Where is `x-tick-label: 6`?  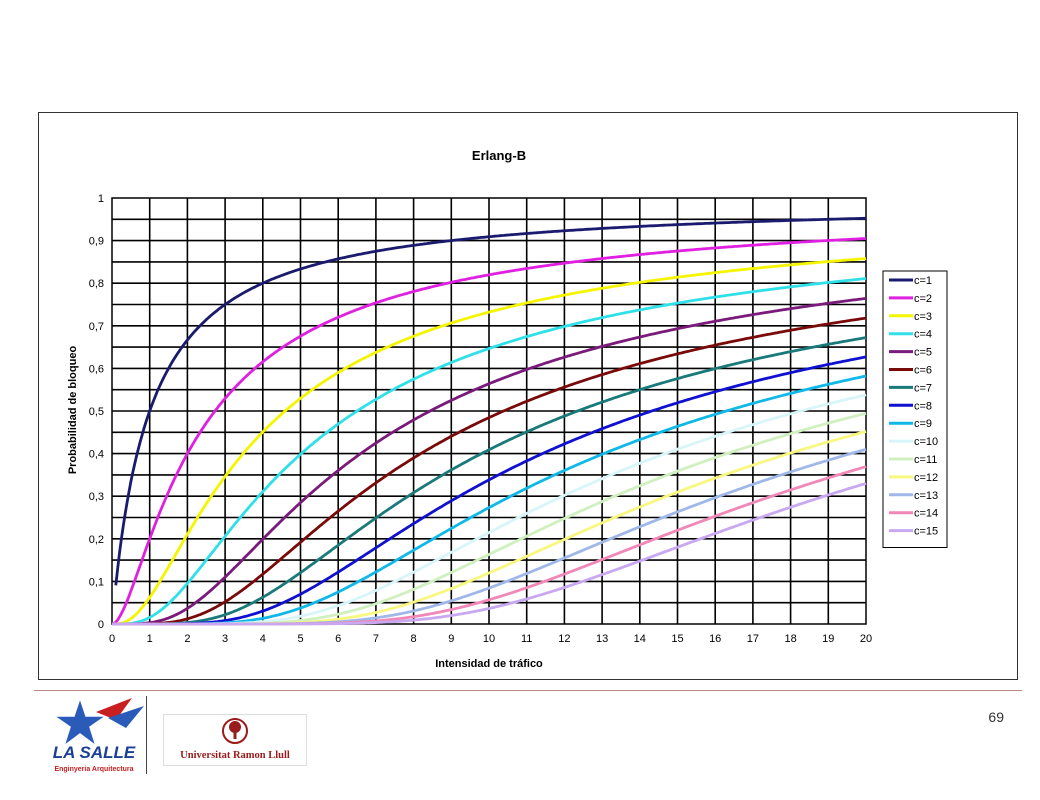 x-tick-label: 6 is located at coordinates (338, 639).